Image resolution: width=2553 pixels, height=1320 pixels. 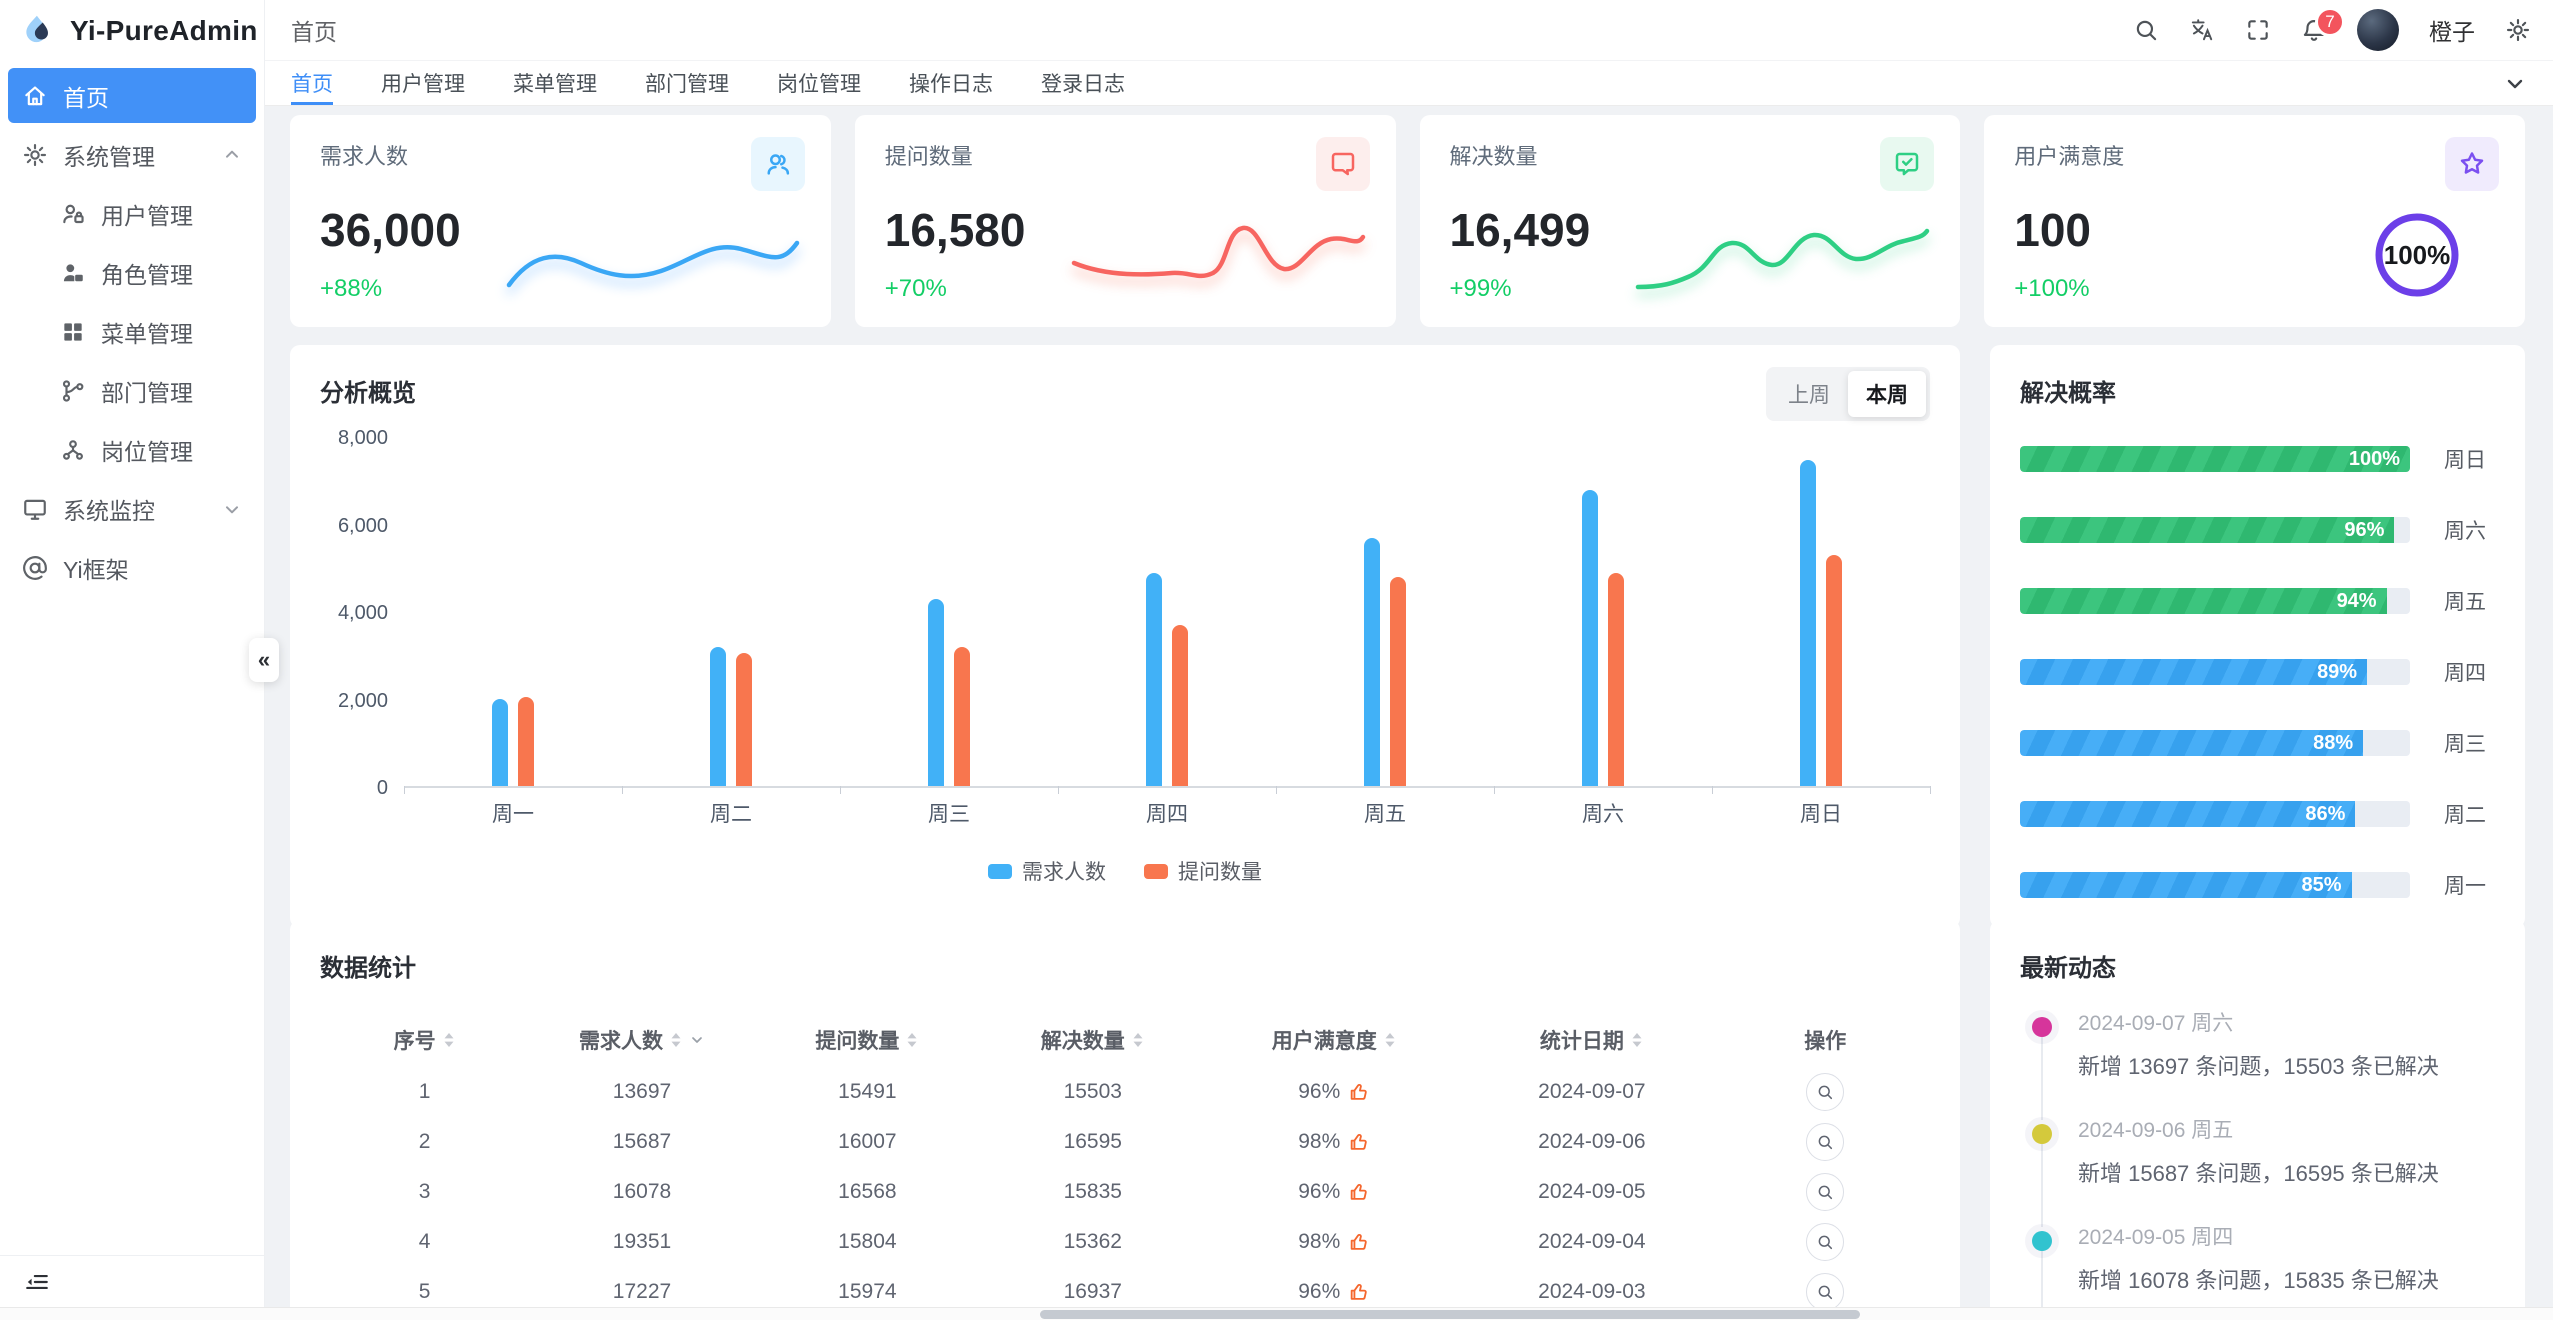 I want to click on tabs-dropdown-chevron-icon, so click(x=2515, y=83).